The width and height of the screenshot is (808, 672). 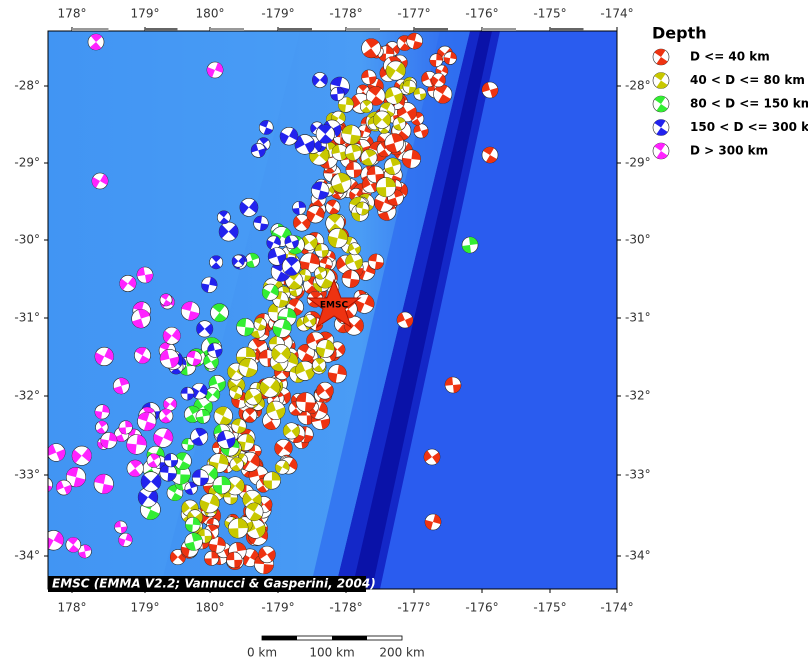 What do you see at coordinates (277, 14) in the screenshot?
I see `lon-label: -179°` at bounding box center [277, 14].